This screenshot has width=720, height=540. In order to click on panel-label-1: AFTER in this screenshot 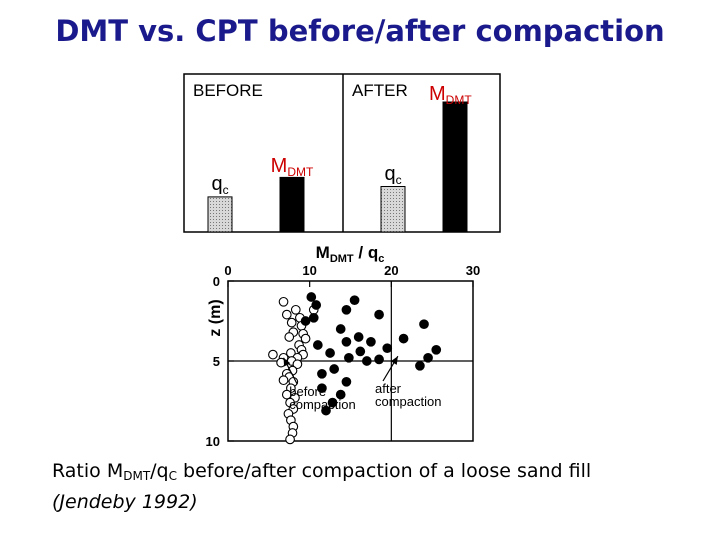, I will do `click(380, 90)`.